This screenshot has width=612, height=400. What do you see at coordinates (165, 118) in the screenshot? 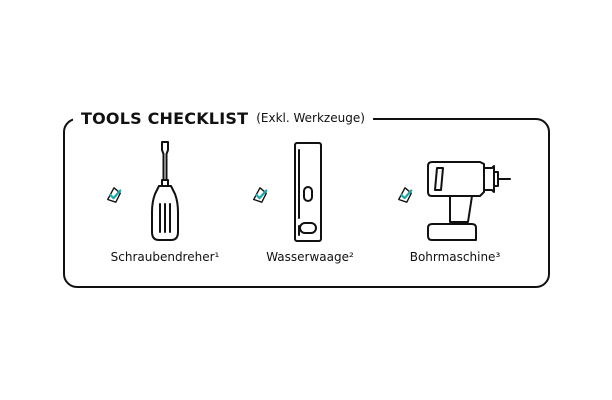
I see `checklist-title: TOOLS CHECKLIST` at bounding box center [165, 118].